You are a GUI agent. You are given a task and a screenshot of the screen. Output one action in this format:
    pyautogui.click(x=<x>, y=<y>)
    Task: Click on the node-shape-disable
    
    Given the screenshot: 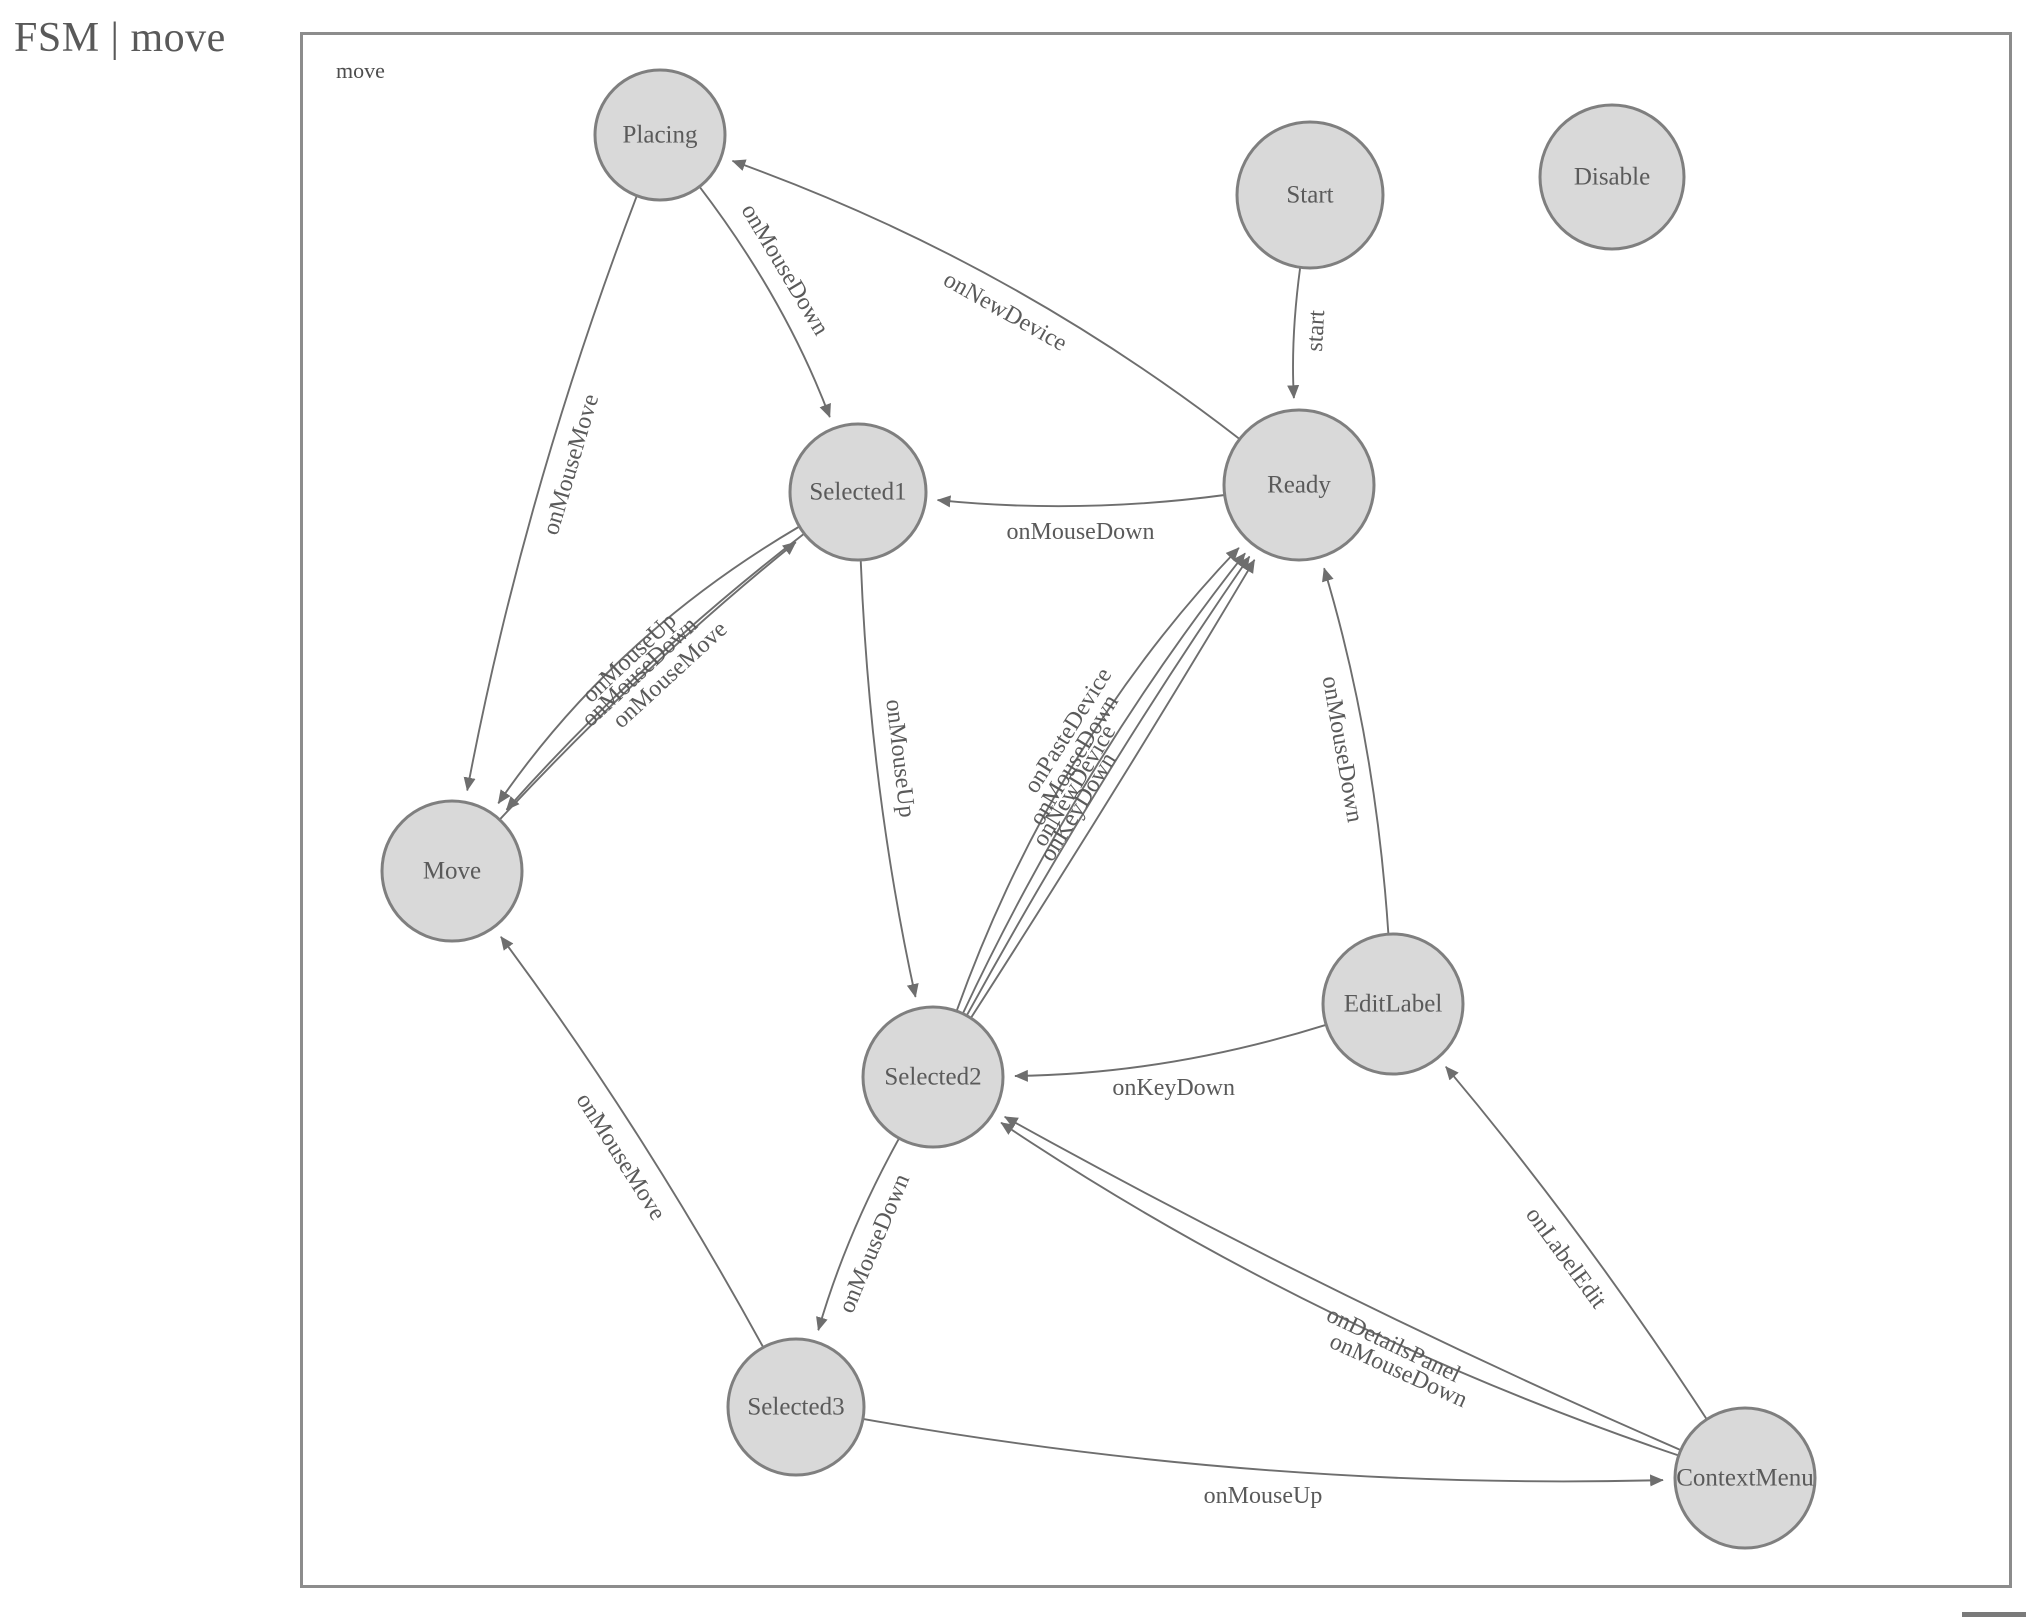 What is the action you would take?
    pyautogui.click(x=1612, y=177)
    